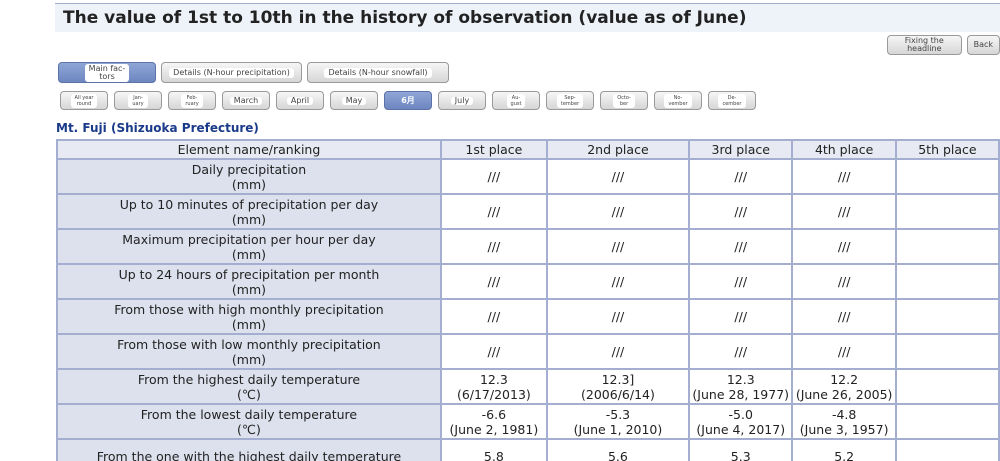 This screenshot has width=1000, height=461. Describe the element at coordinates (138, 100) in the screenshot. I see `month-button: Jan- uary` at that location.